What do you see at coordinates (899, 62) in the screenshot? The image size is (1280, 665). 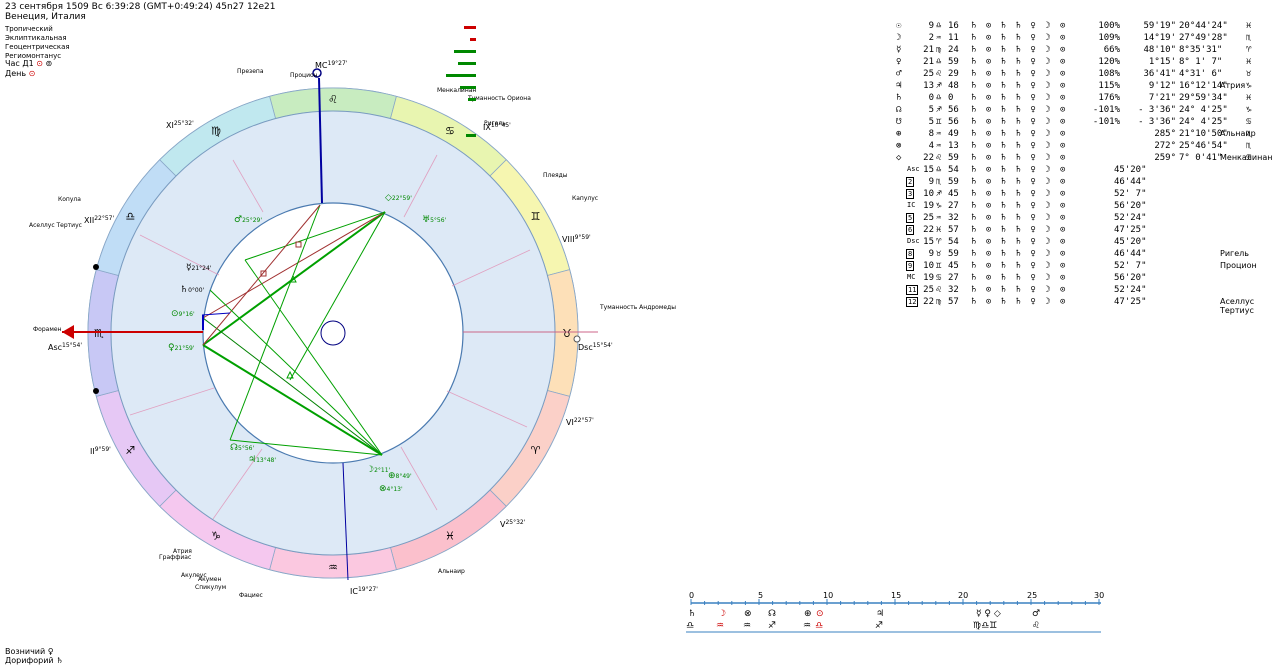 I see `planet-glyph-icon: ♀` at bounding box center [899, 62].